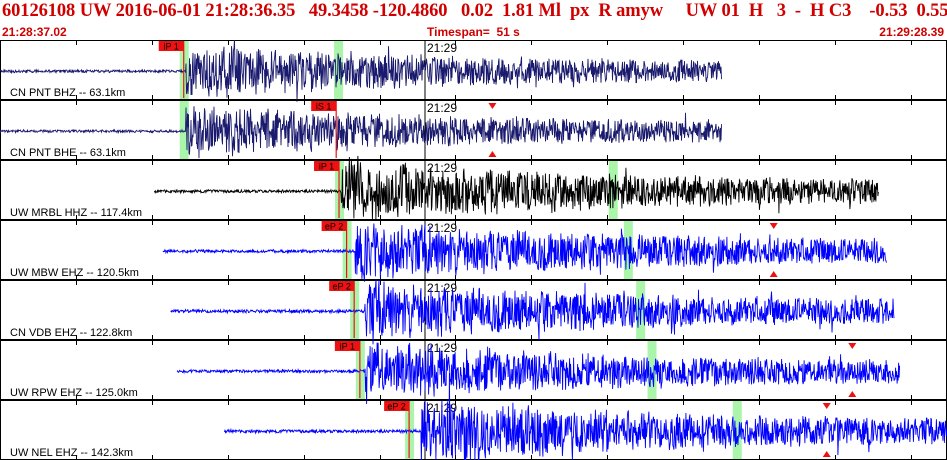 This screenshot has height=460, width=947. Describe the element at coordinates (34, 32) in the screenshot. I see `start-time: 21:28:37.02` at that location.